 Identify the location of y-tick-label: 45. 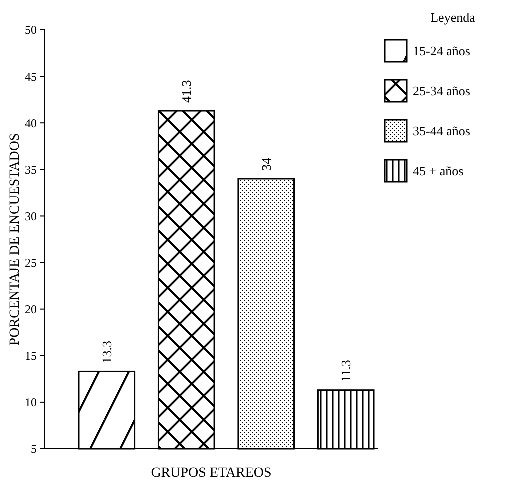
(31, 77).